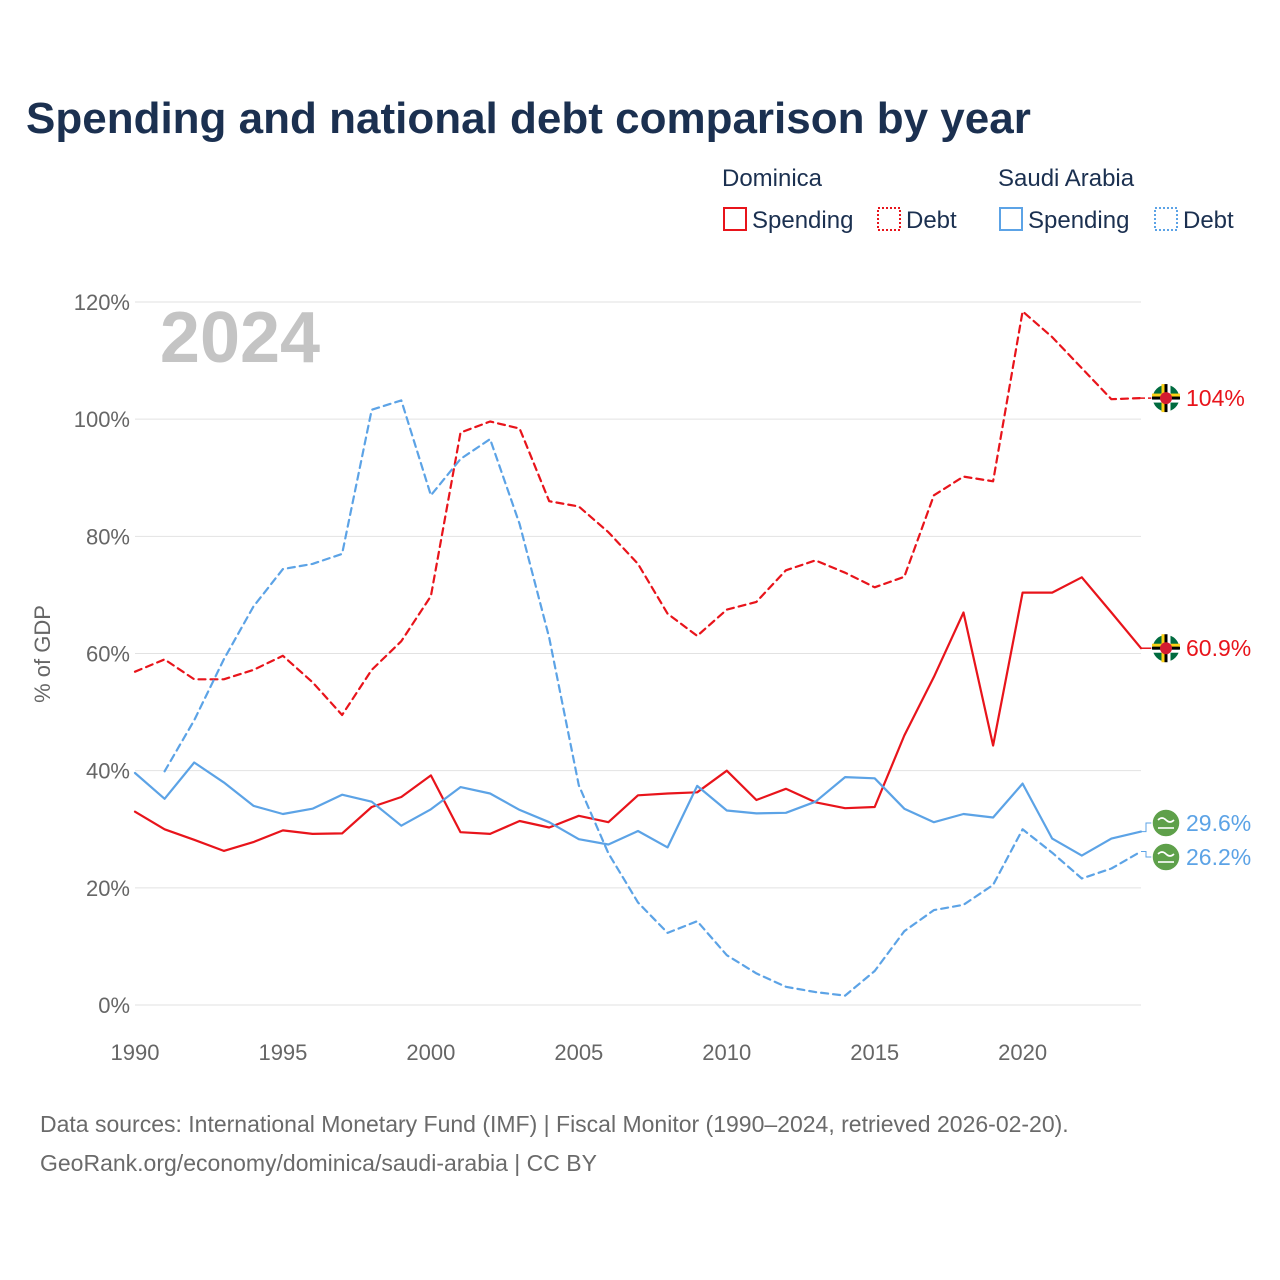  Describe the element at coordinates (726, 1052) in the screenshot. I see `x-tick-label: 2010` at that location.